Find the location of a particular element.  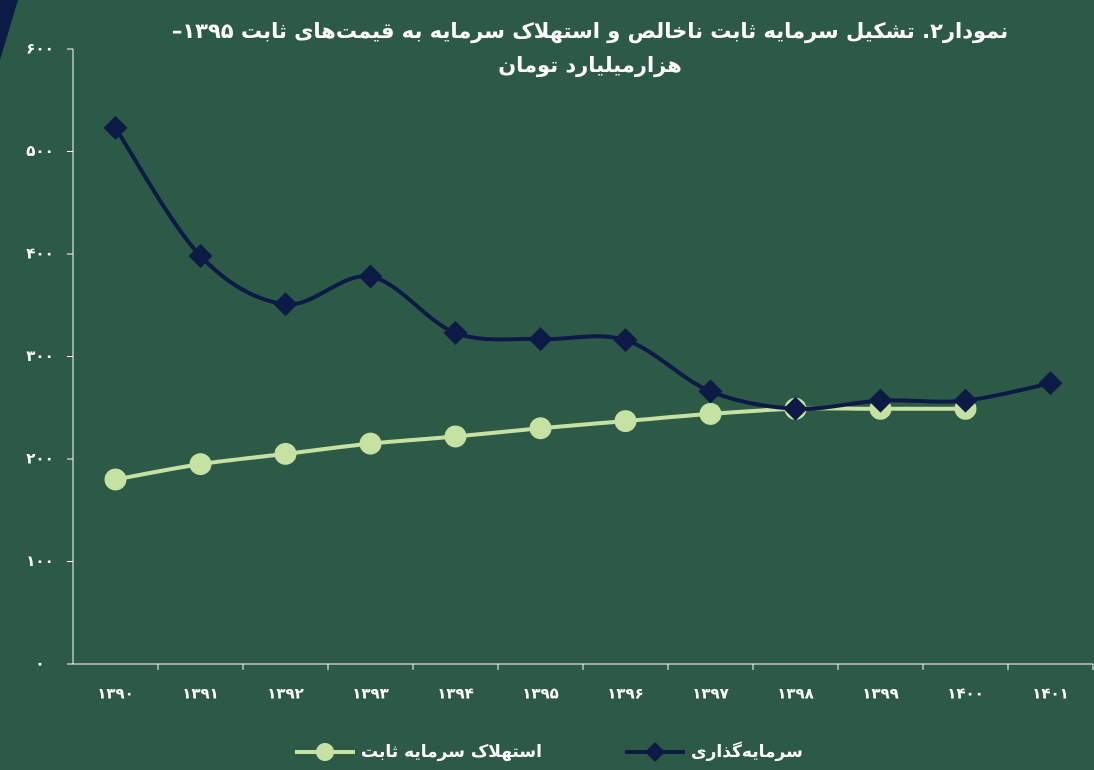

x-tick-label: ۱۴۰۱ is located at coordinates (1050, 694).